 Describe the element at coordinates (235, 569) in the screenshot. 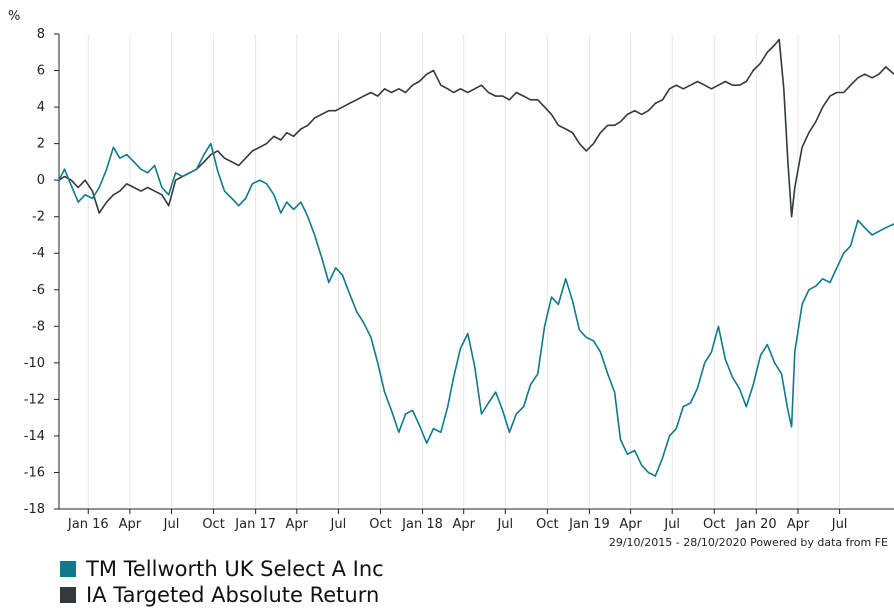

I see `legend-label-fund: TM Tellworth UK Select A Inc` at that location.